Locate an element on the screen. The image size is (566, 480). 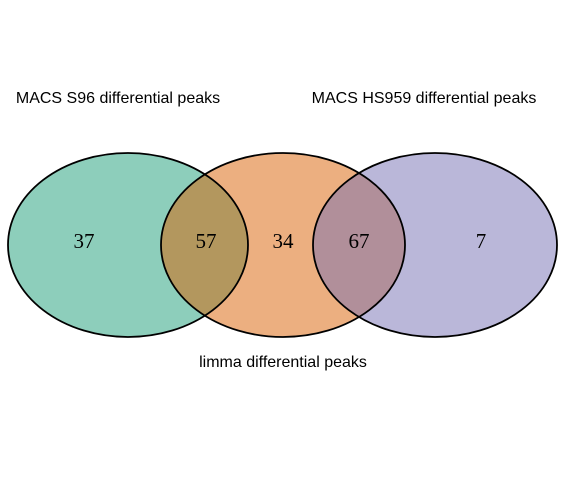
region-count-hs959-only: 7 is located at coordinates (481, 241).